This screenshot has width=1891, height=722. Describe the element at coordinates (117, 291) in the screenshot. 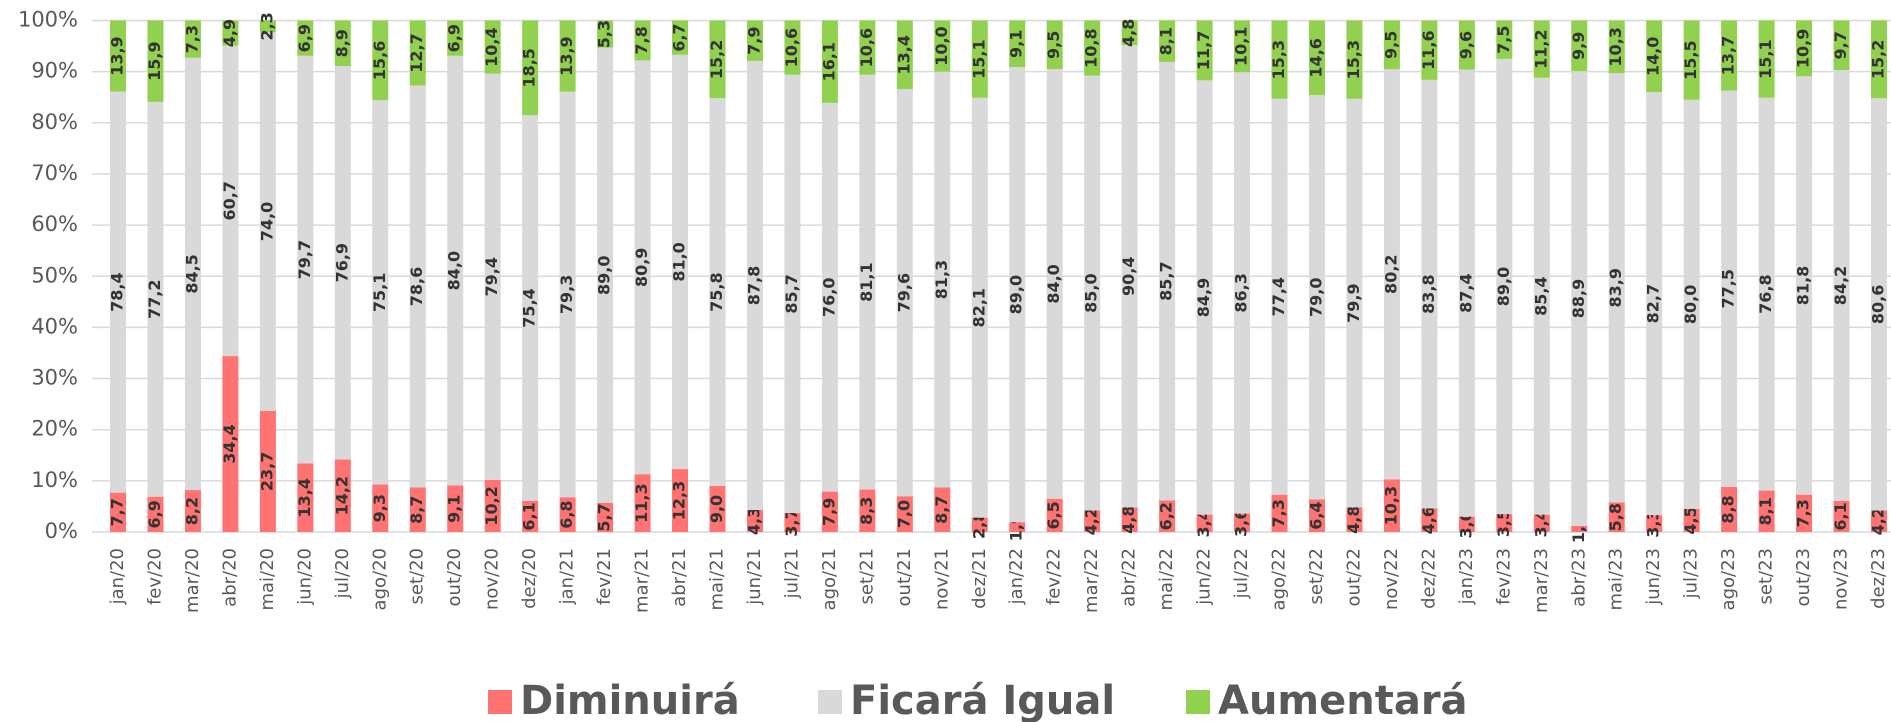

I see `data-label: 78,4` at that location.